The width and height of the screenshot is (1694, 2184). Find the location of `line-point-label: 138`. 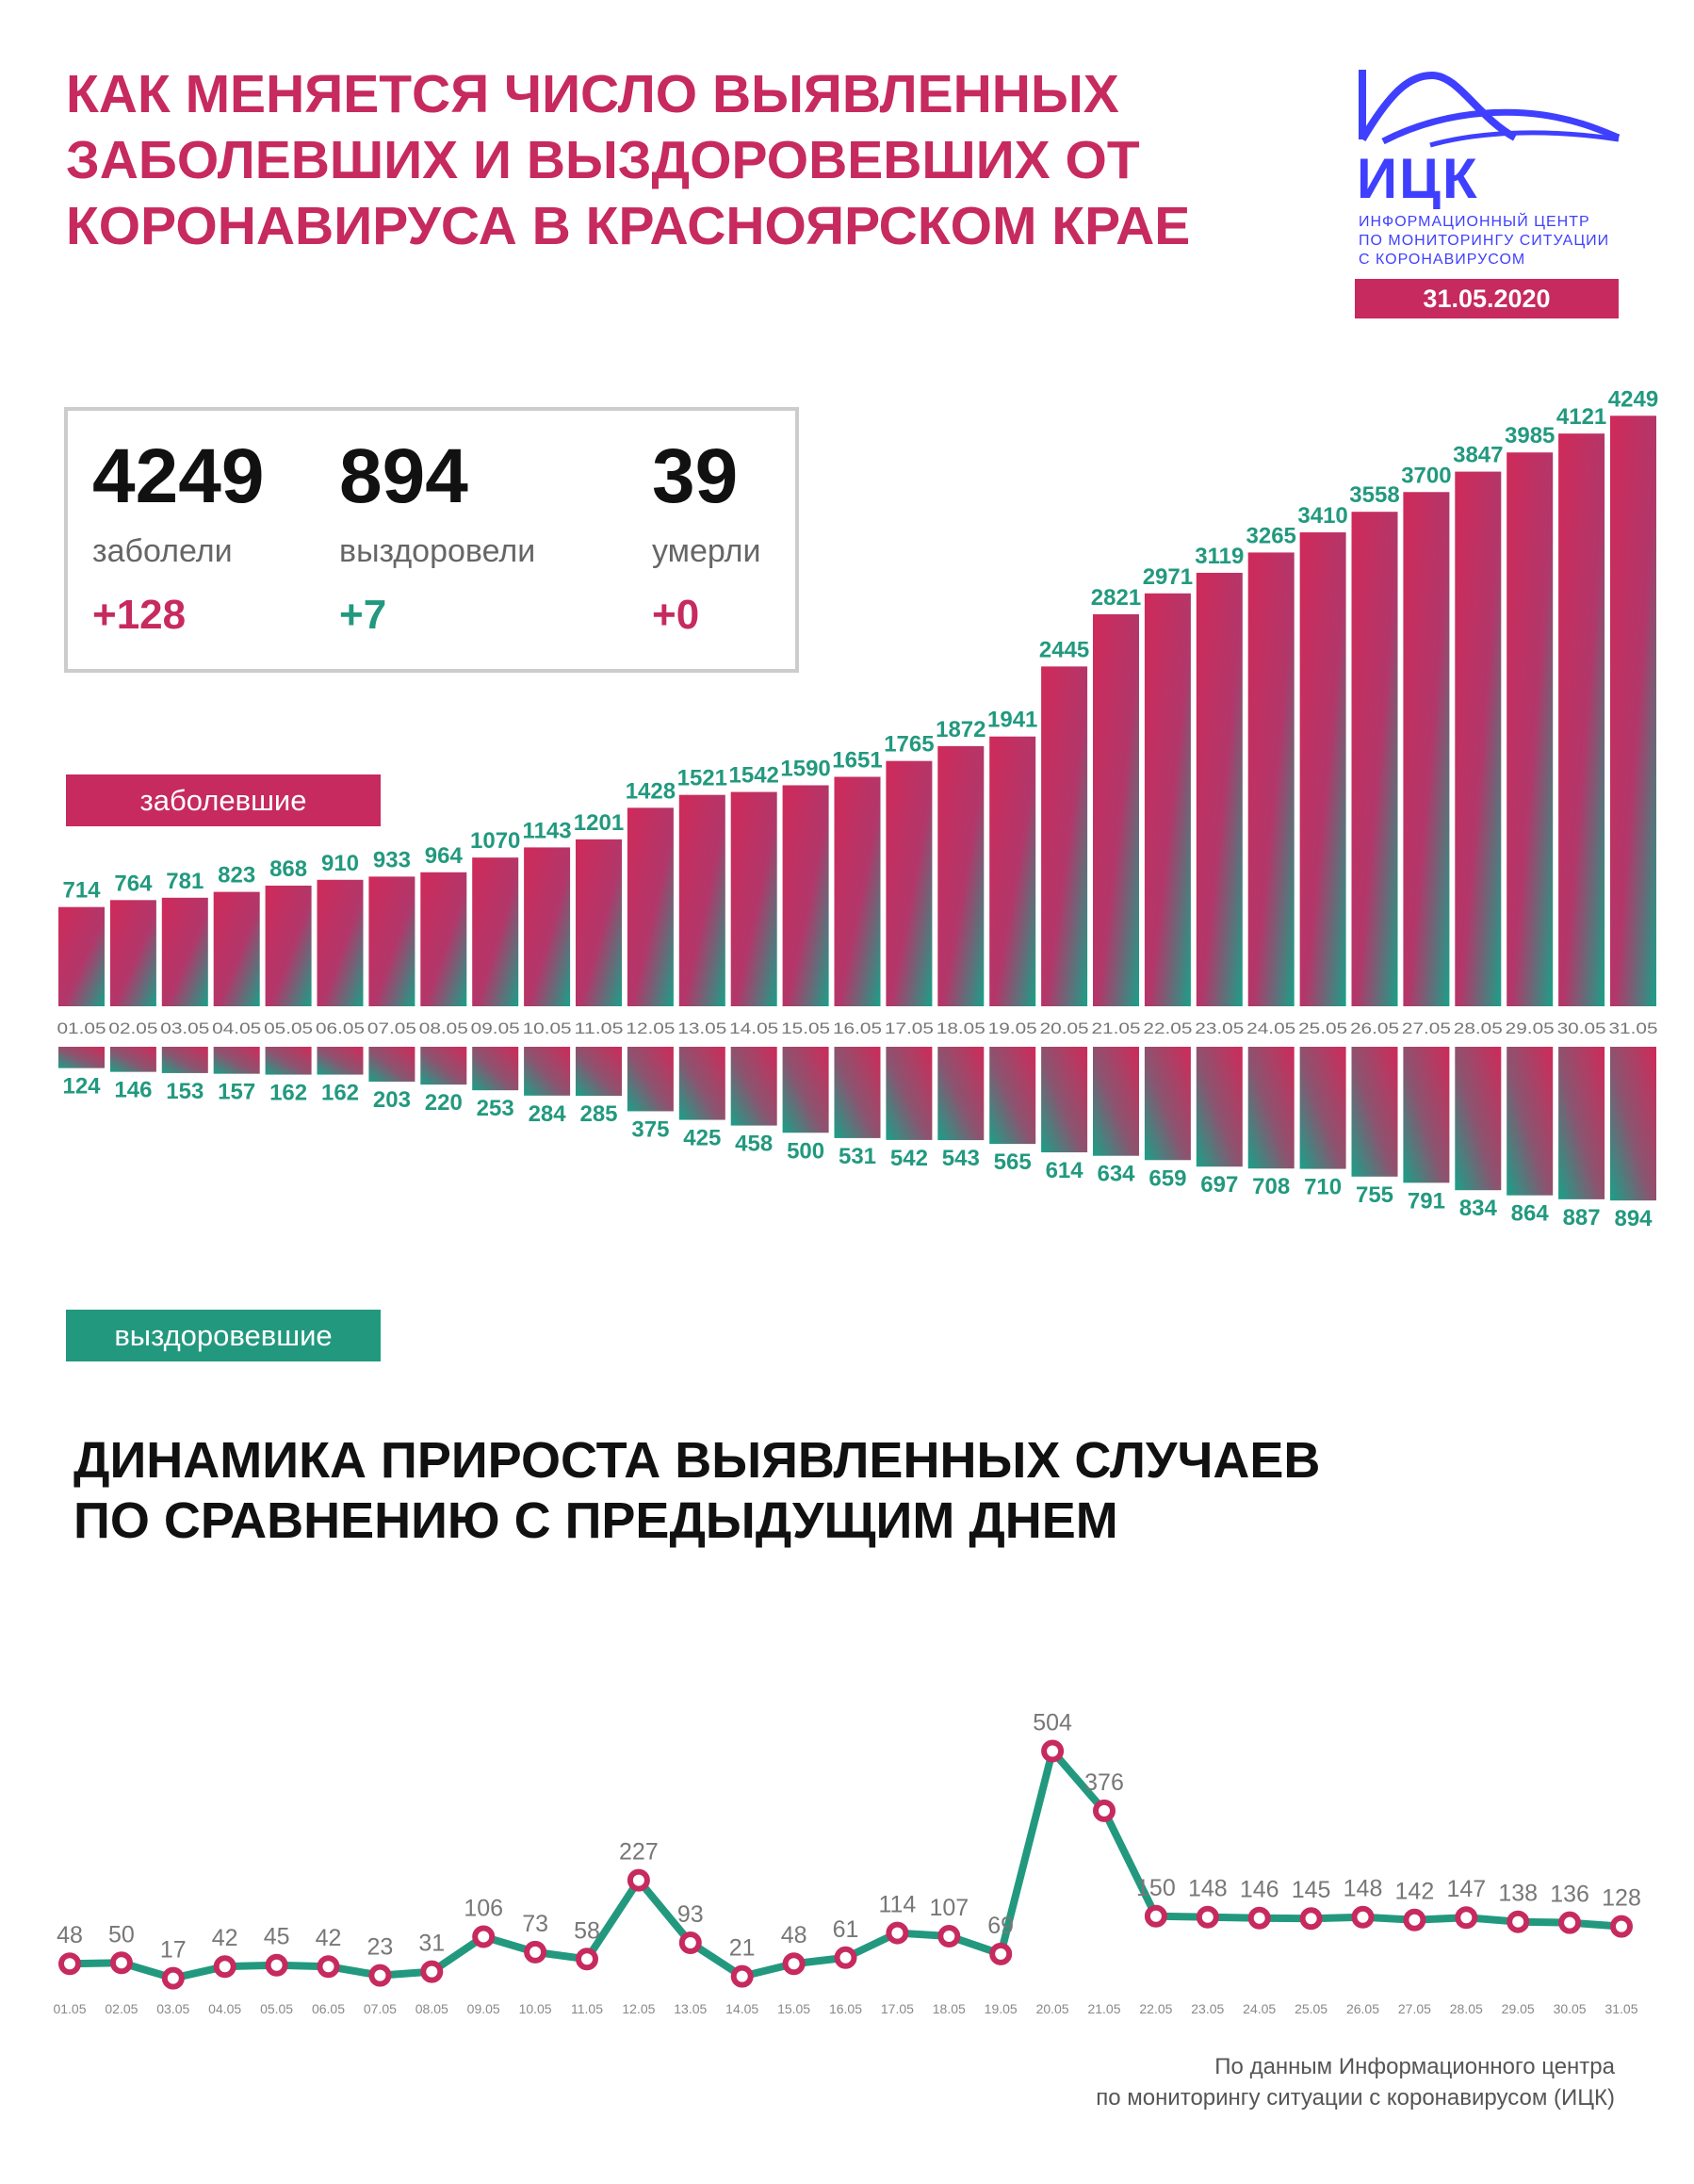

line-point-label: 138 is located at coordinates (1518, 1894).